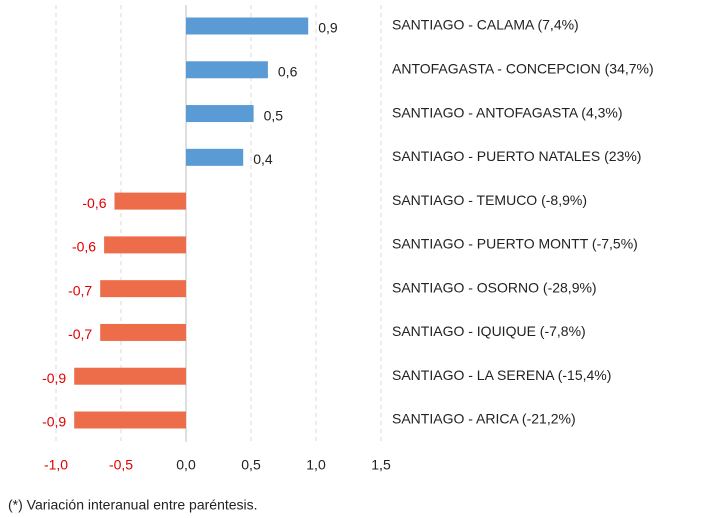 The height and width of the screenshot is (518, 702). I want to click on category-label: SANTIAGO - ARICA (-21,2%), so click(484, 419).